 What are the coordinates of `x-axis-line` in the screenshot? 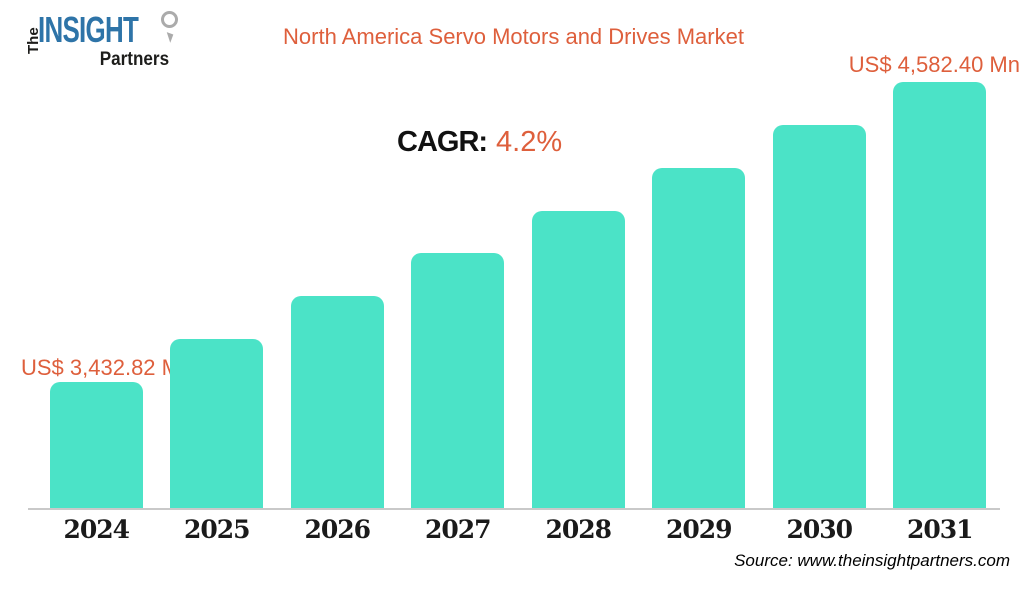 It's located at (514, 509).